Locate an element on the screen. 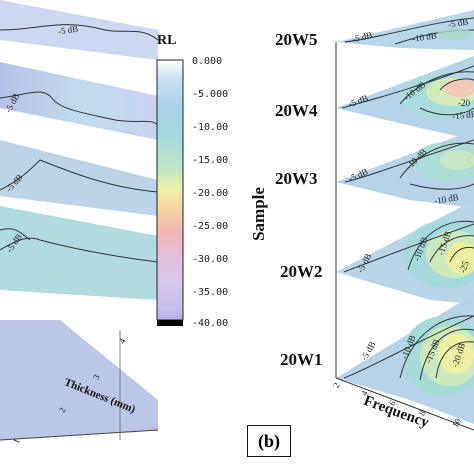  colorbar-tick-4: -20.00 is located at coordinates (210, 193).